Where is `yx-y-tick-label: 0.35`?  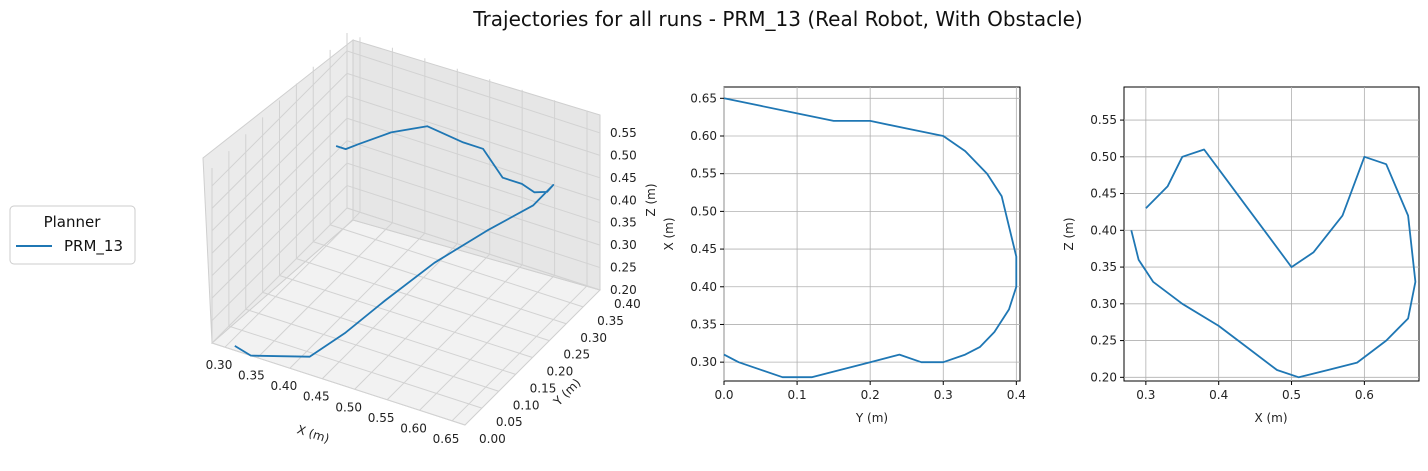 yx-y-tick-label: 0.35 is located at coordinates (703, 324).